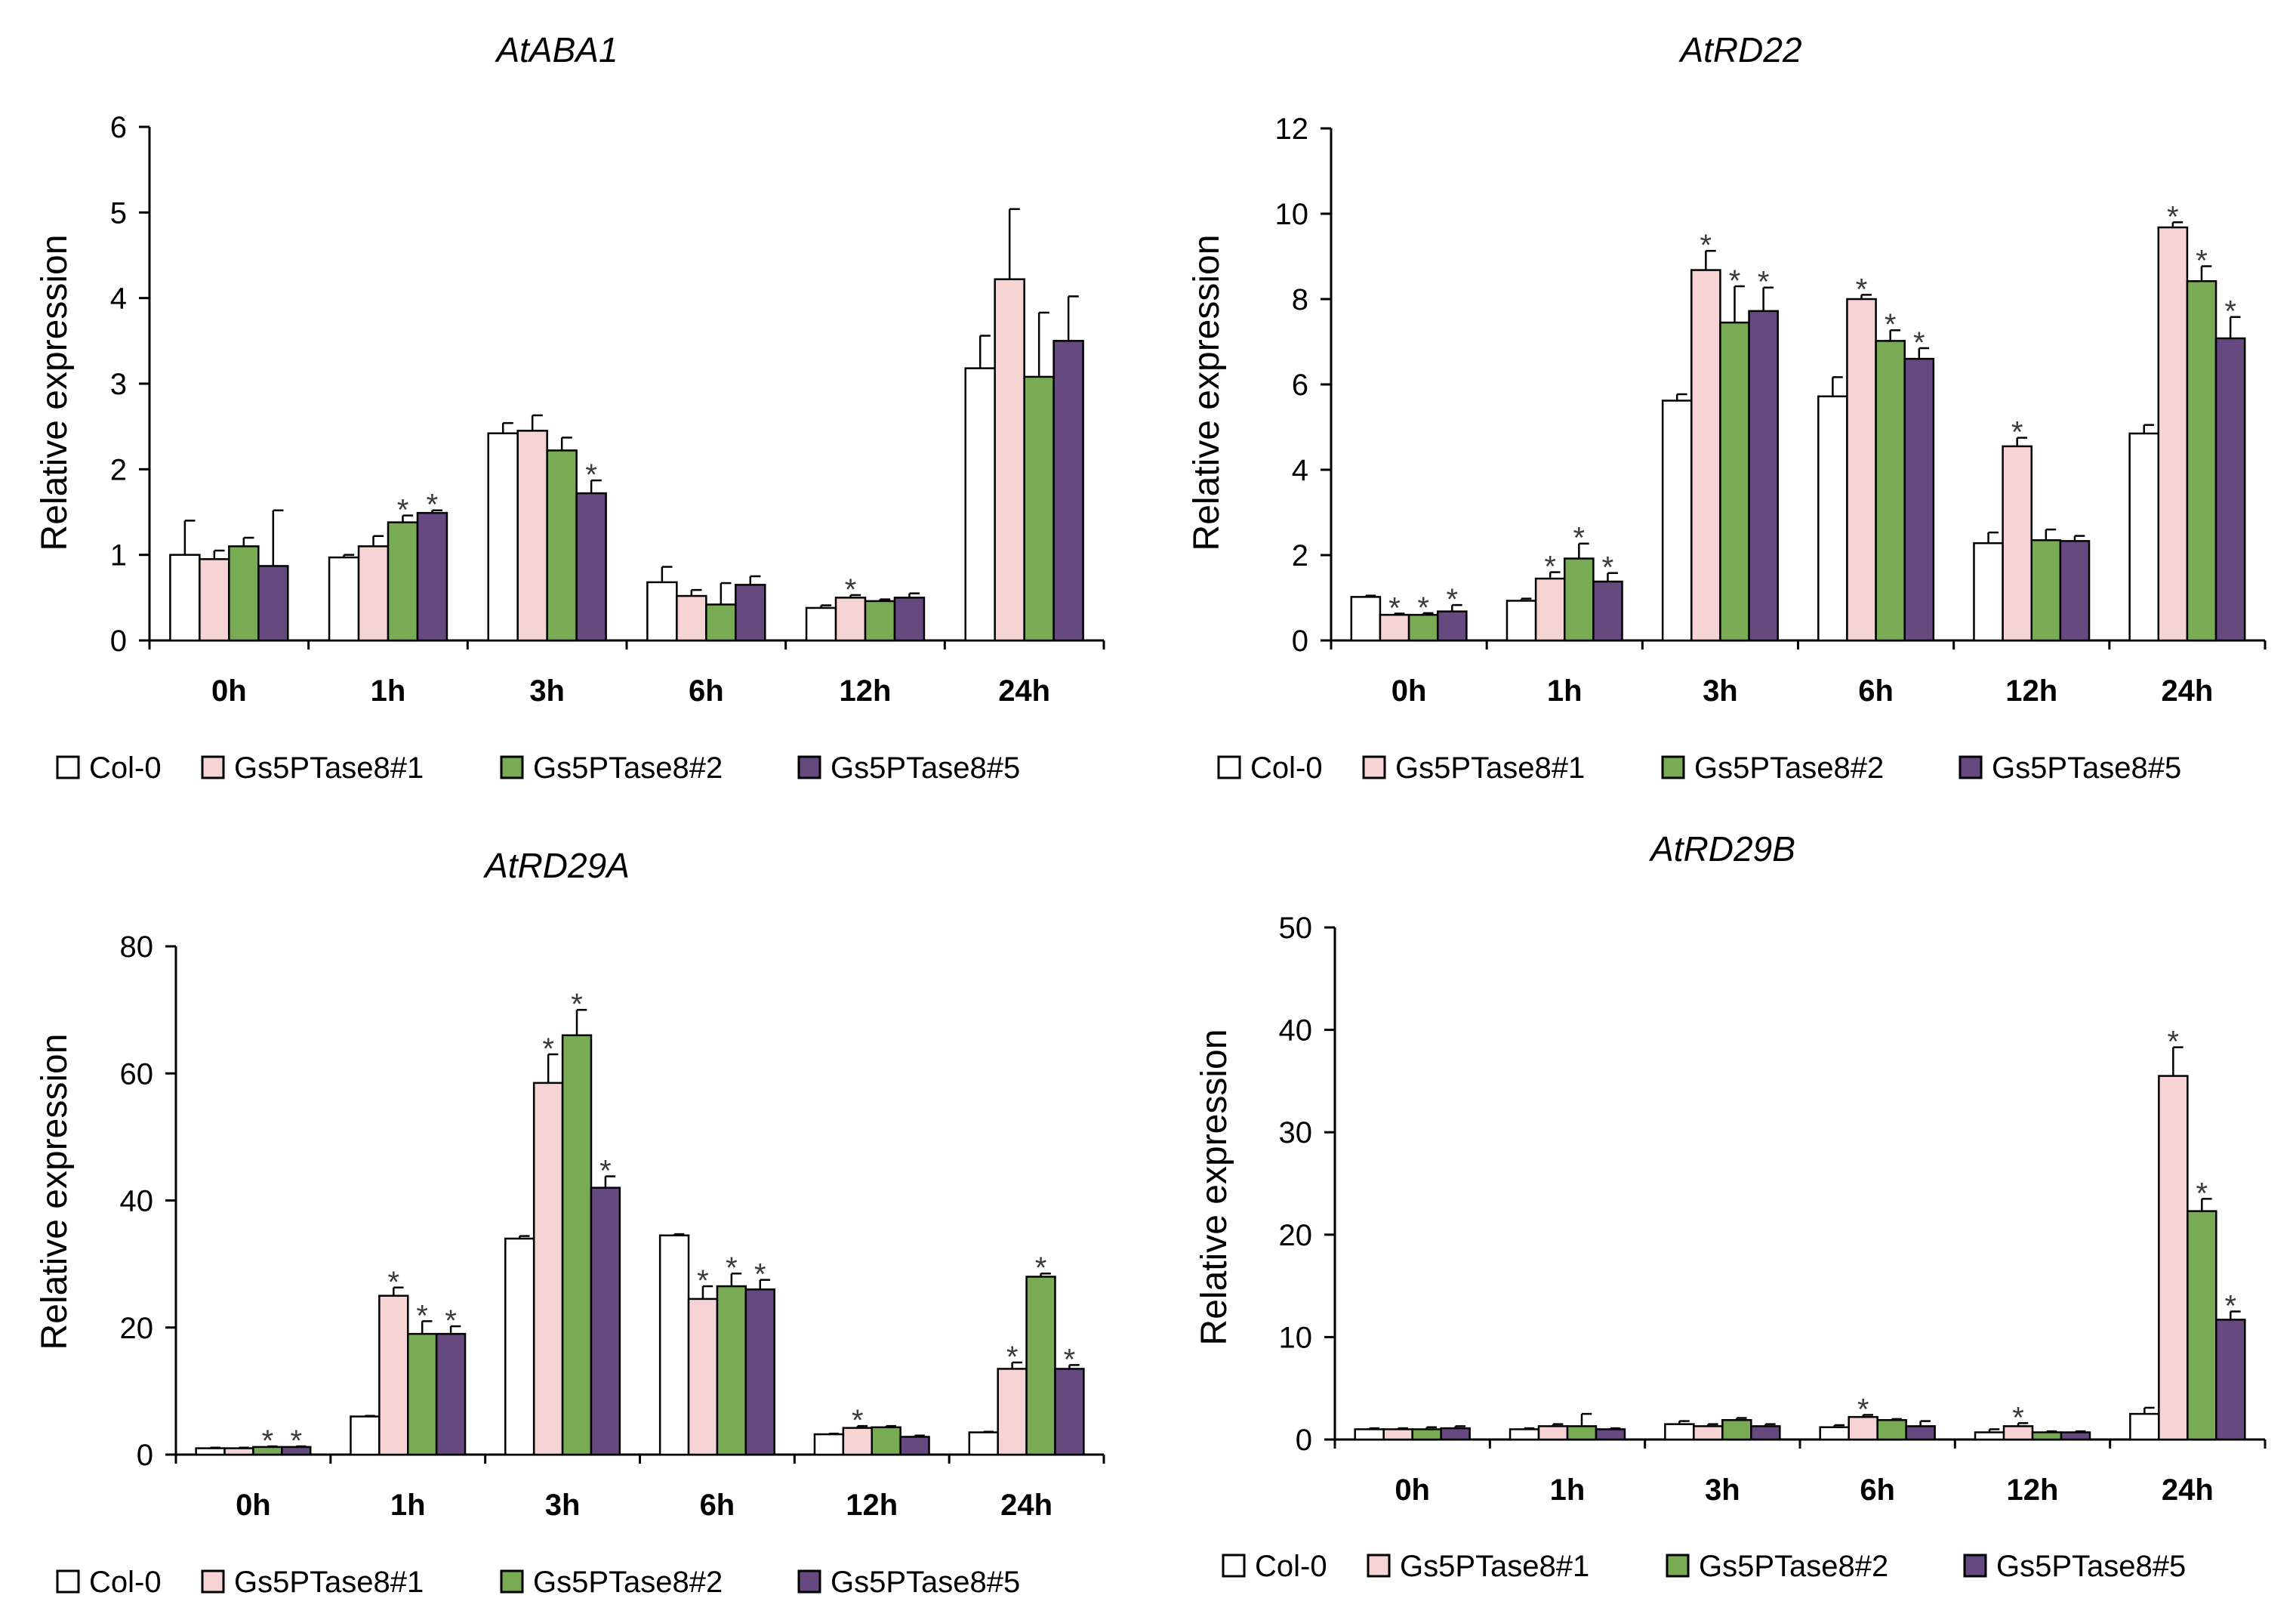 This screenshot has width=2296, height=1620. What do you see at coordinates (628, 768) in the screenshot?
I see `legend-label-line-2: Gs5PTase8#2` at bounding box center [628, 768].